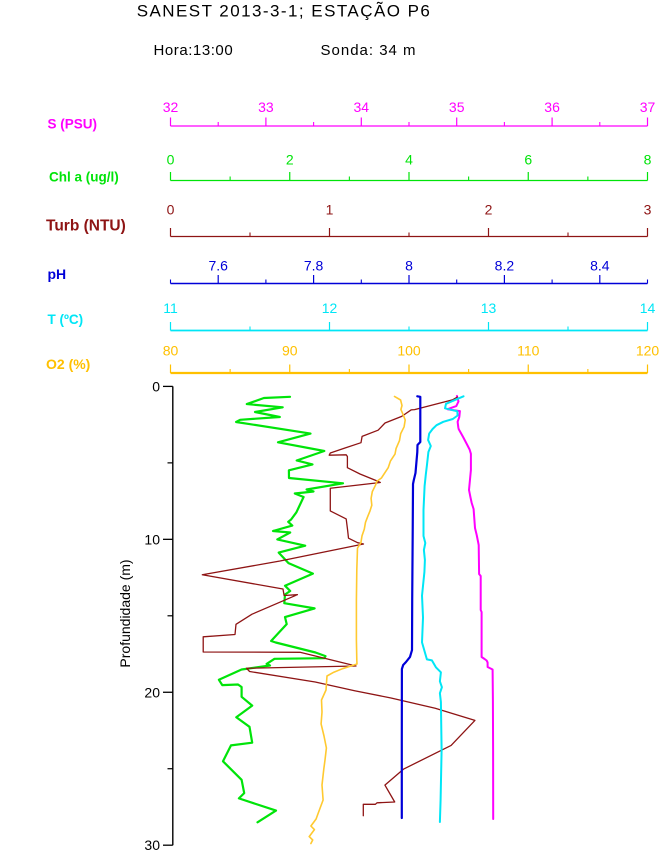 The height and width of the screenshot is (854, 660). What do you see at coordinates (314, 266) in the screenshot?
I see `axis-tick-label: 7.8` at bounding box center [314, 266].